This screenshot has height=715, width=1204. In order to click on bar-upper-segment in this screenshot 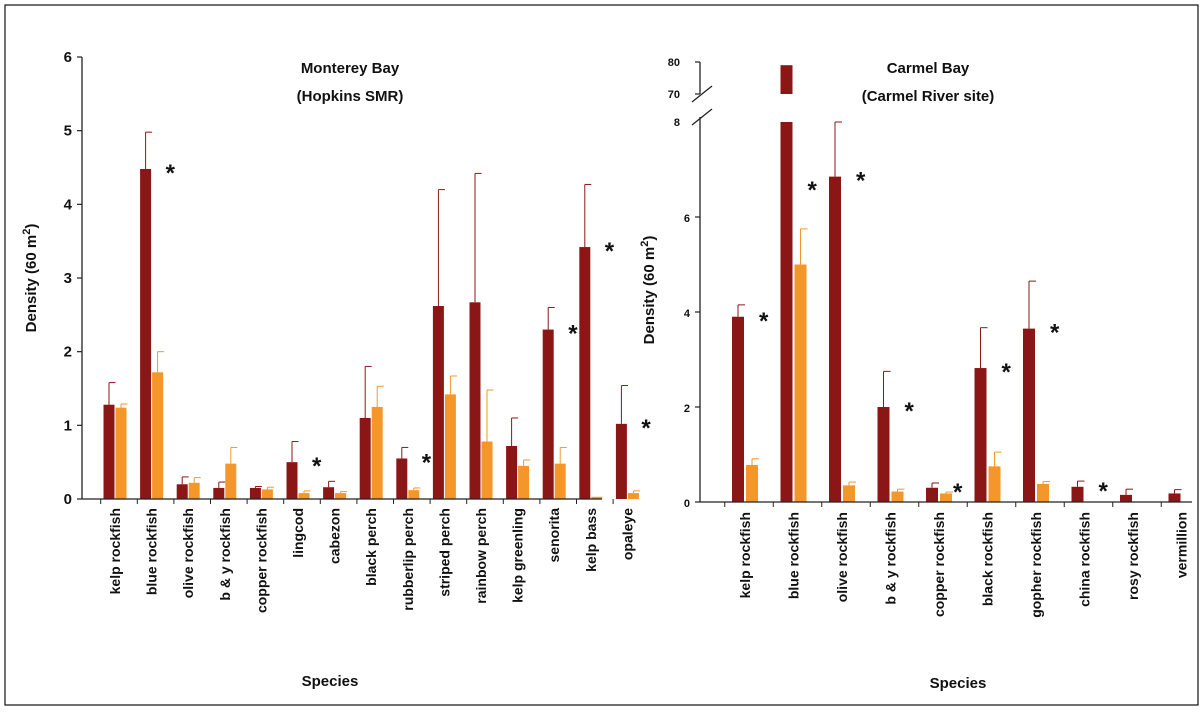, I will do `click(786, 79)`.